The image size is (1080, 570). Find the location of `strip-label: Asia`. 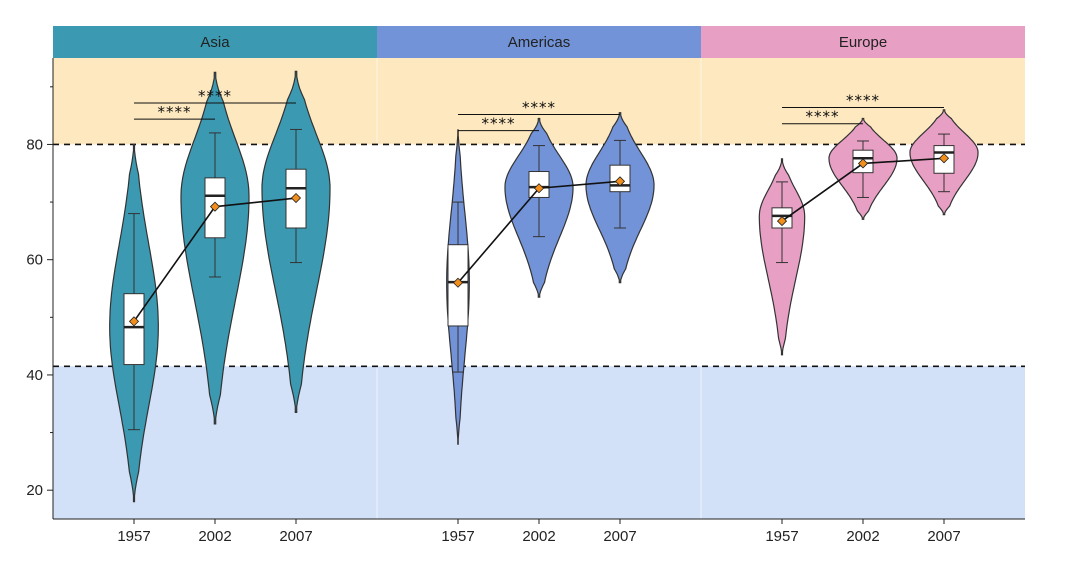

strip-label: Asia is located at coordinates (215, 42).